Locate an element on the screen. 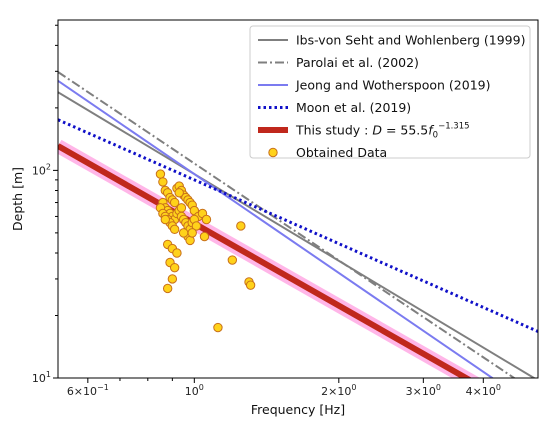 The image size is (550, 427). legend-label-4: This study : D = 55.5f0−1.315 is located at coordinates (382, 131).